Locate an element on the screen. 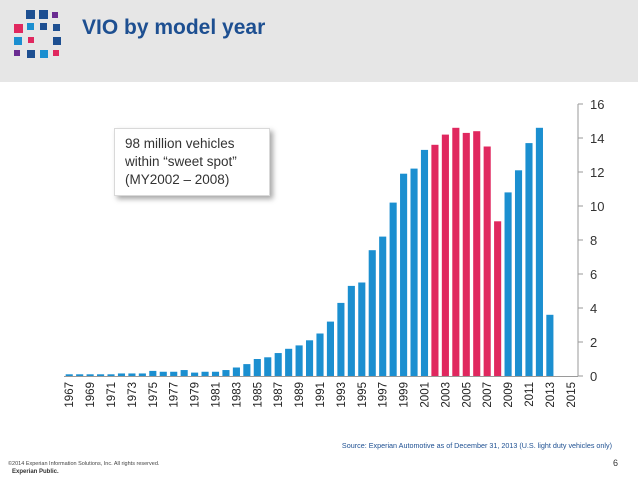  x-tick-label: 1989 is located at coordinates (300, 395).